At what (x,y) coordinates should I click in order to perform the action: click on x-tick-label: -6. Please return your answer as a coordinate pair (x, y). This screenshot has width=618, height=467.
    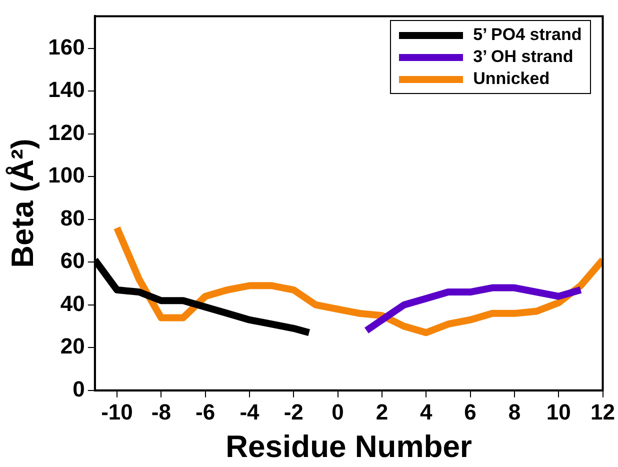
    Looking at the image, I should click on (206, 412).